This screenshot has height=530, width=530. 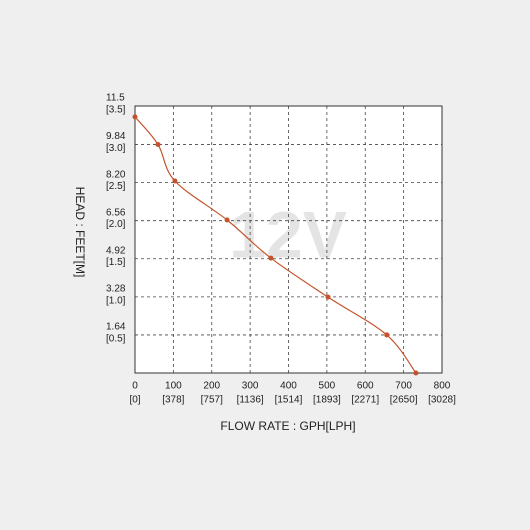 I want to click on x2-tick-label: [378], so click(x=173, y=400).